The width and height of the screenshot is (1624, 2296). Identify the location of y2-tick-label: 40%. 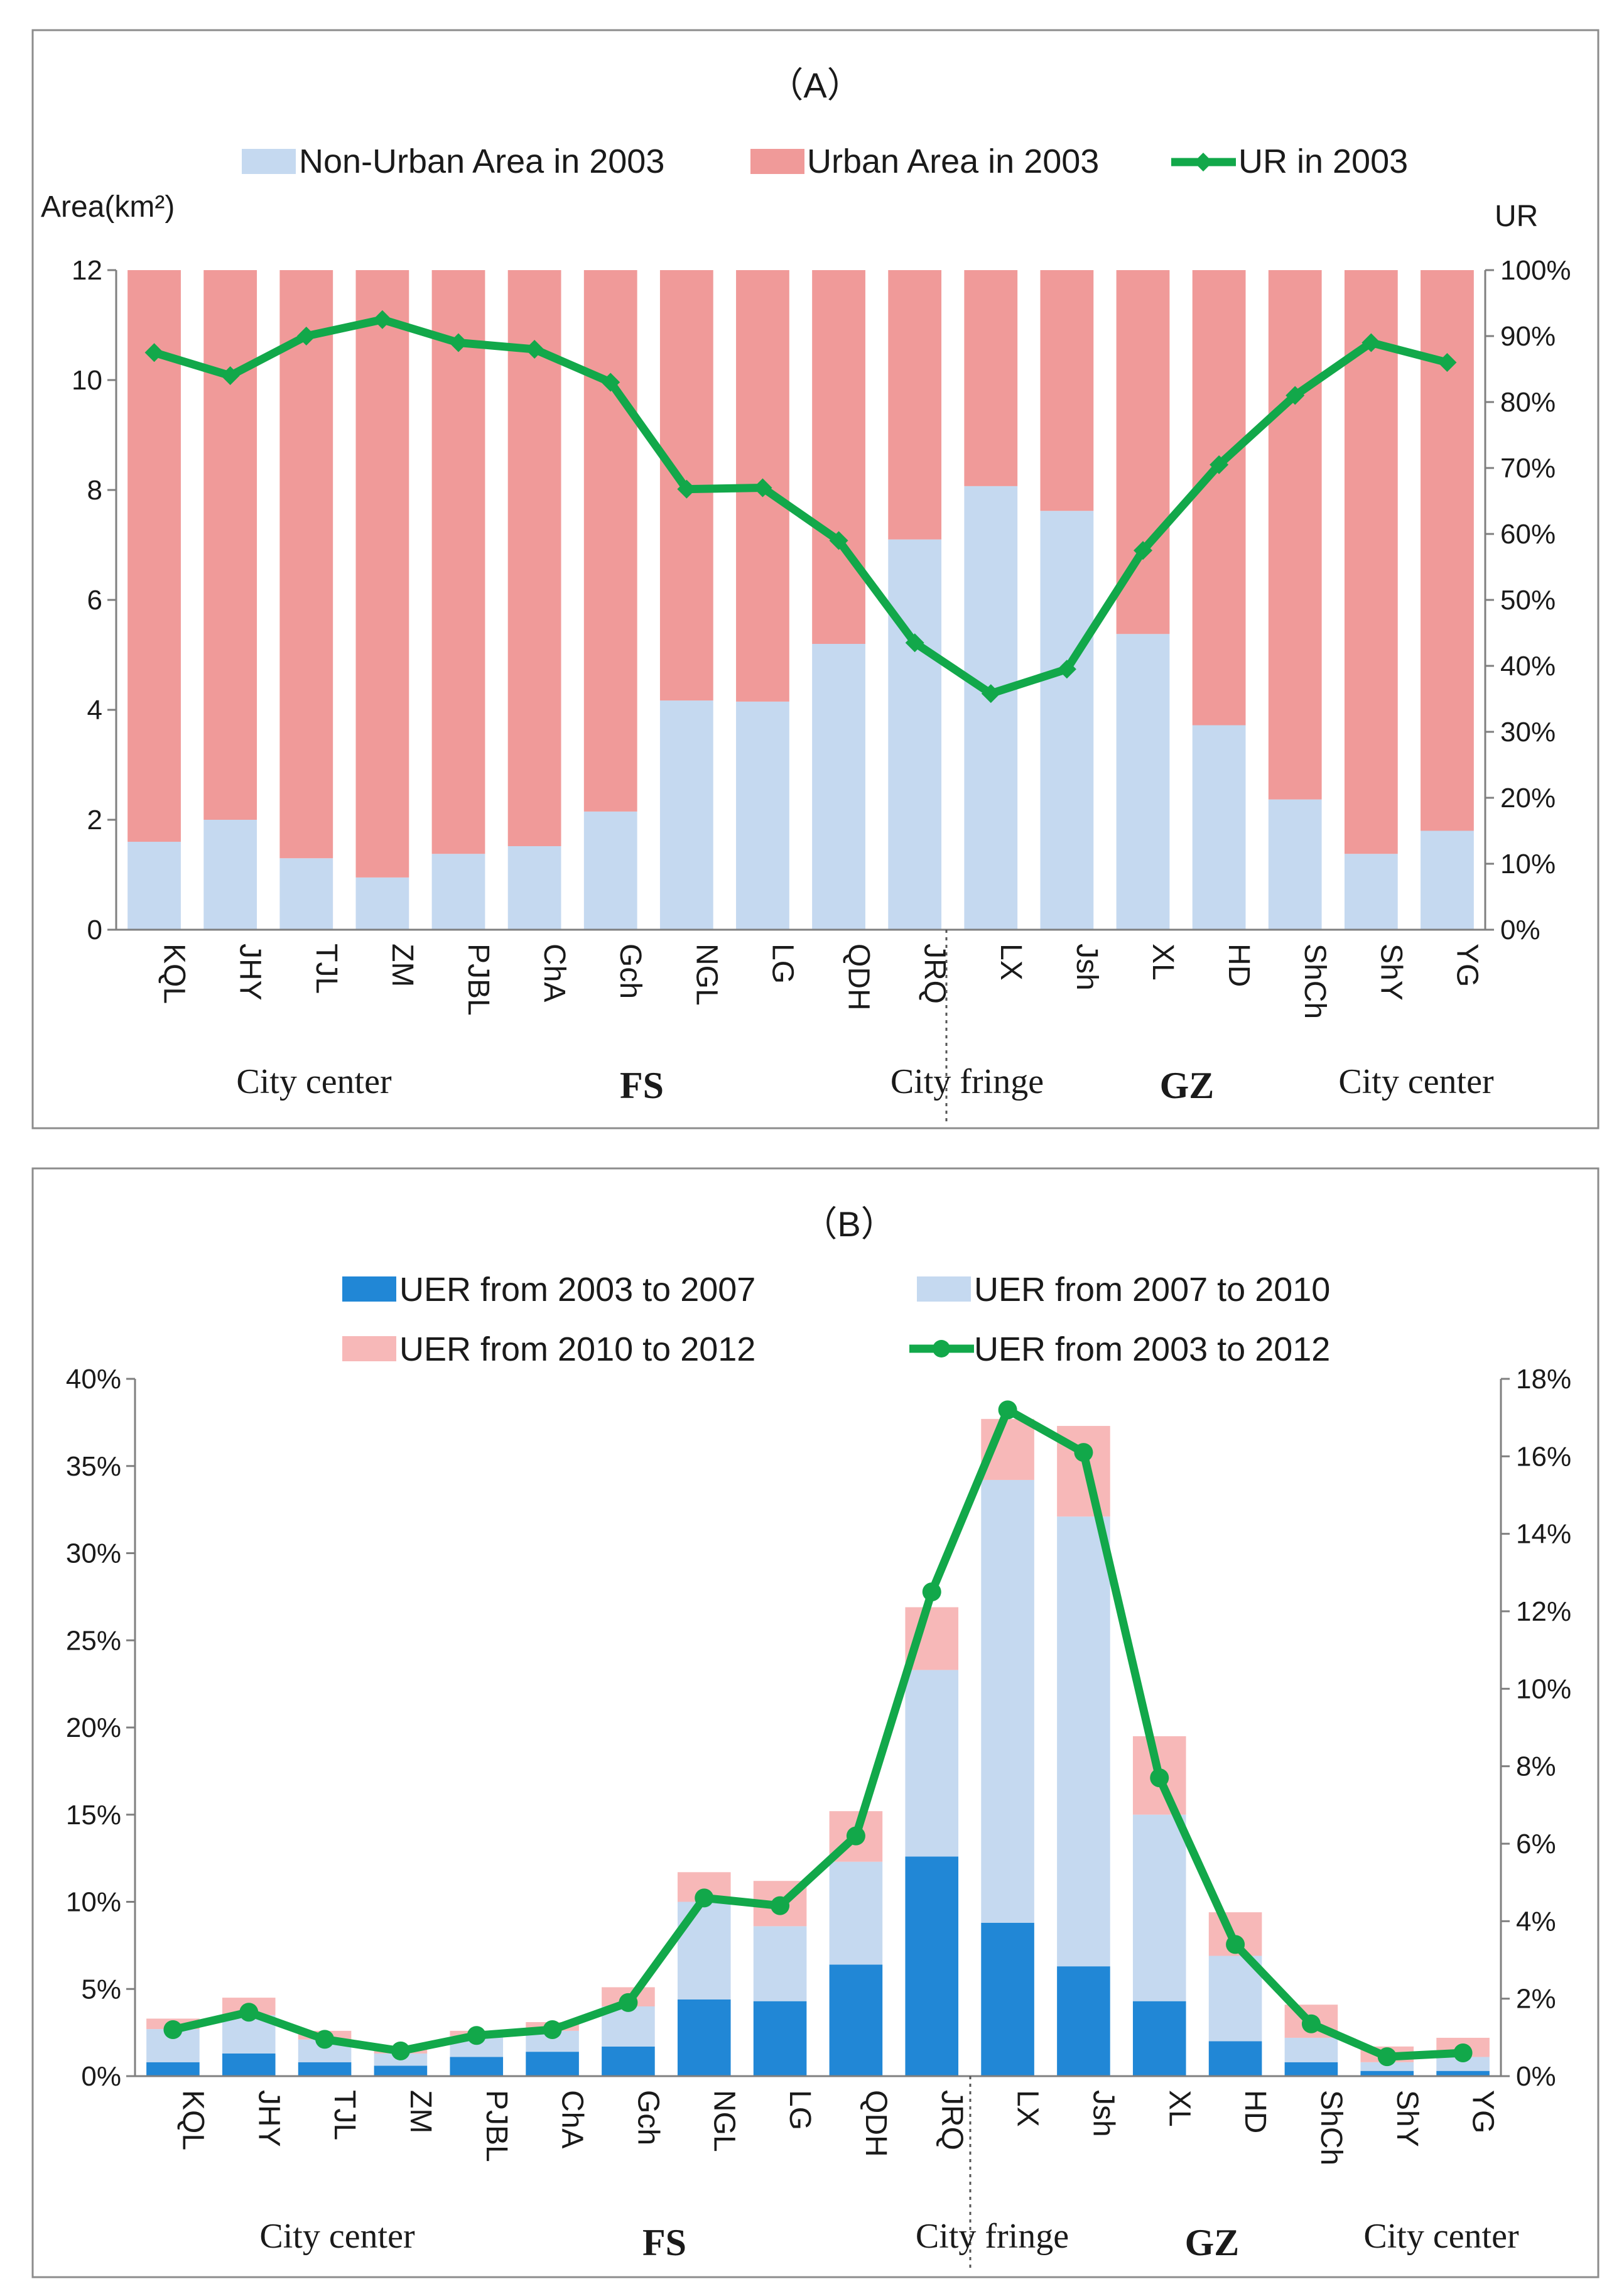
(1528, 666).